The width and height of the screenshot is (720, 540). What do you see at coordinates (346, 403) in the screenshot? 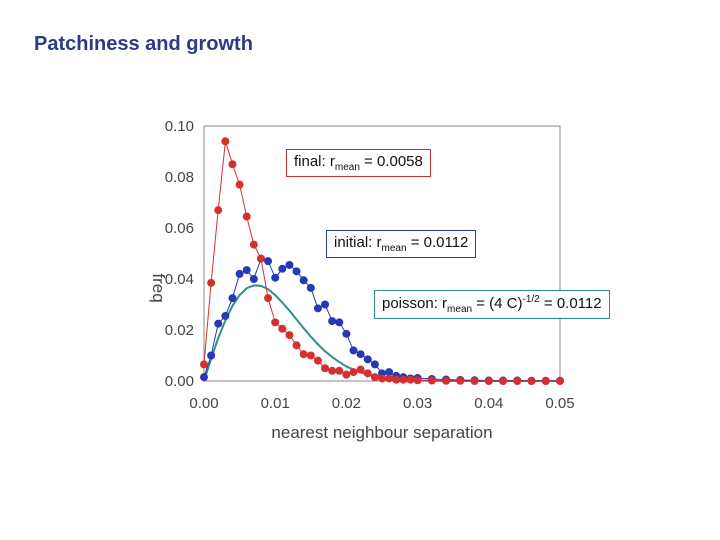
I see `x-tick-label: 0.02` at bounding box center [346, 403].